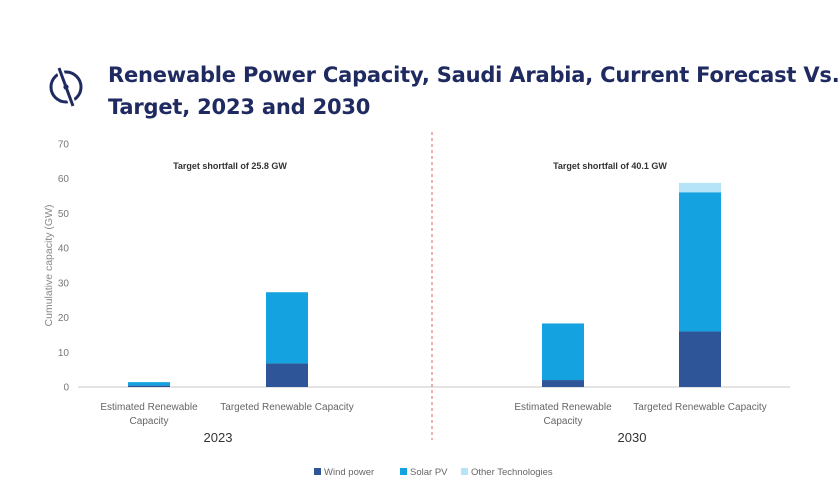 The width and height of the screenshot is (839, 500). What do you see at coordinates (632, 437) in the screenshot?
I see `group-label: 2030` at bounding box center [632, 437].